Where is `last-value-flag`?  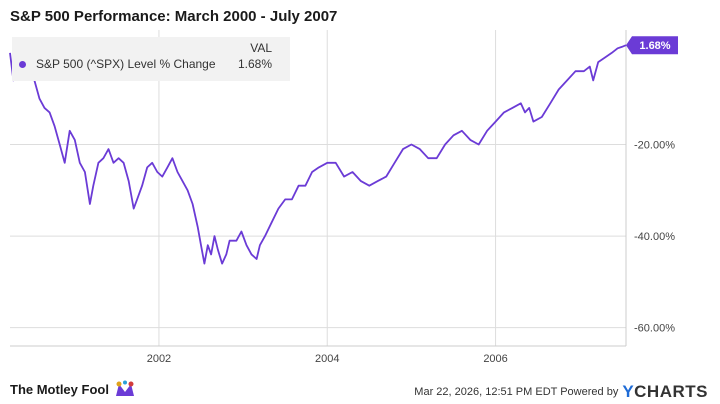
last-value-flag is located at coordinates (652, 45).